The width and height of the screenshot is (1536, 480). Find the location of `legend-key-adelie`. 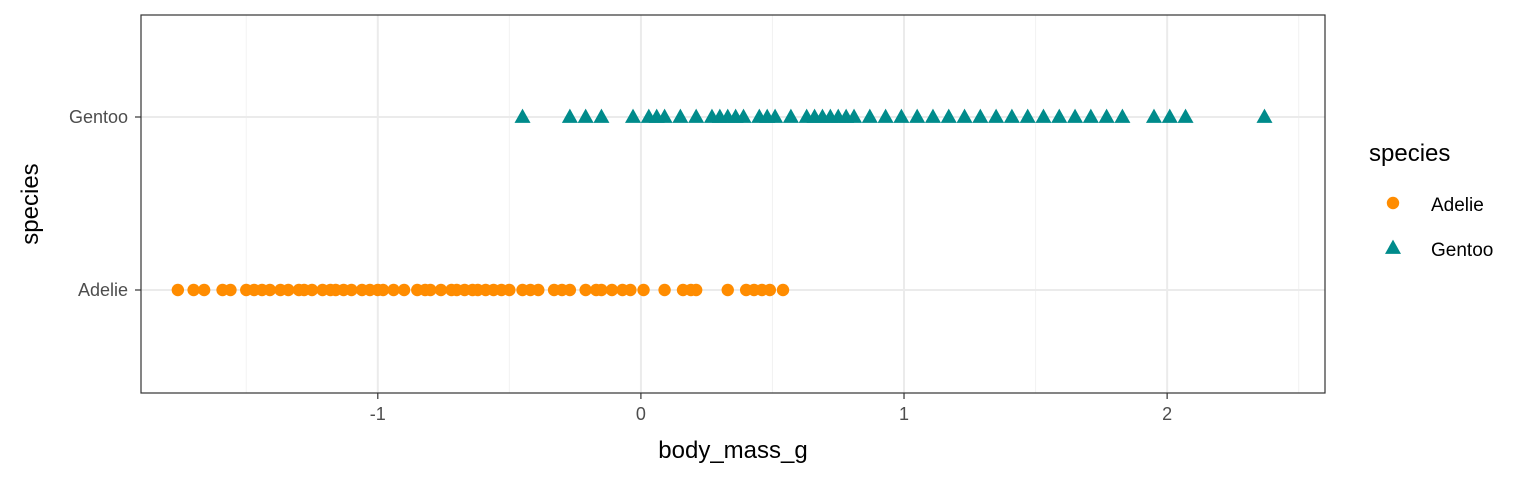

legend-key-adelie is located at coordinates (1393, 203).